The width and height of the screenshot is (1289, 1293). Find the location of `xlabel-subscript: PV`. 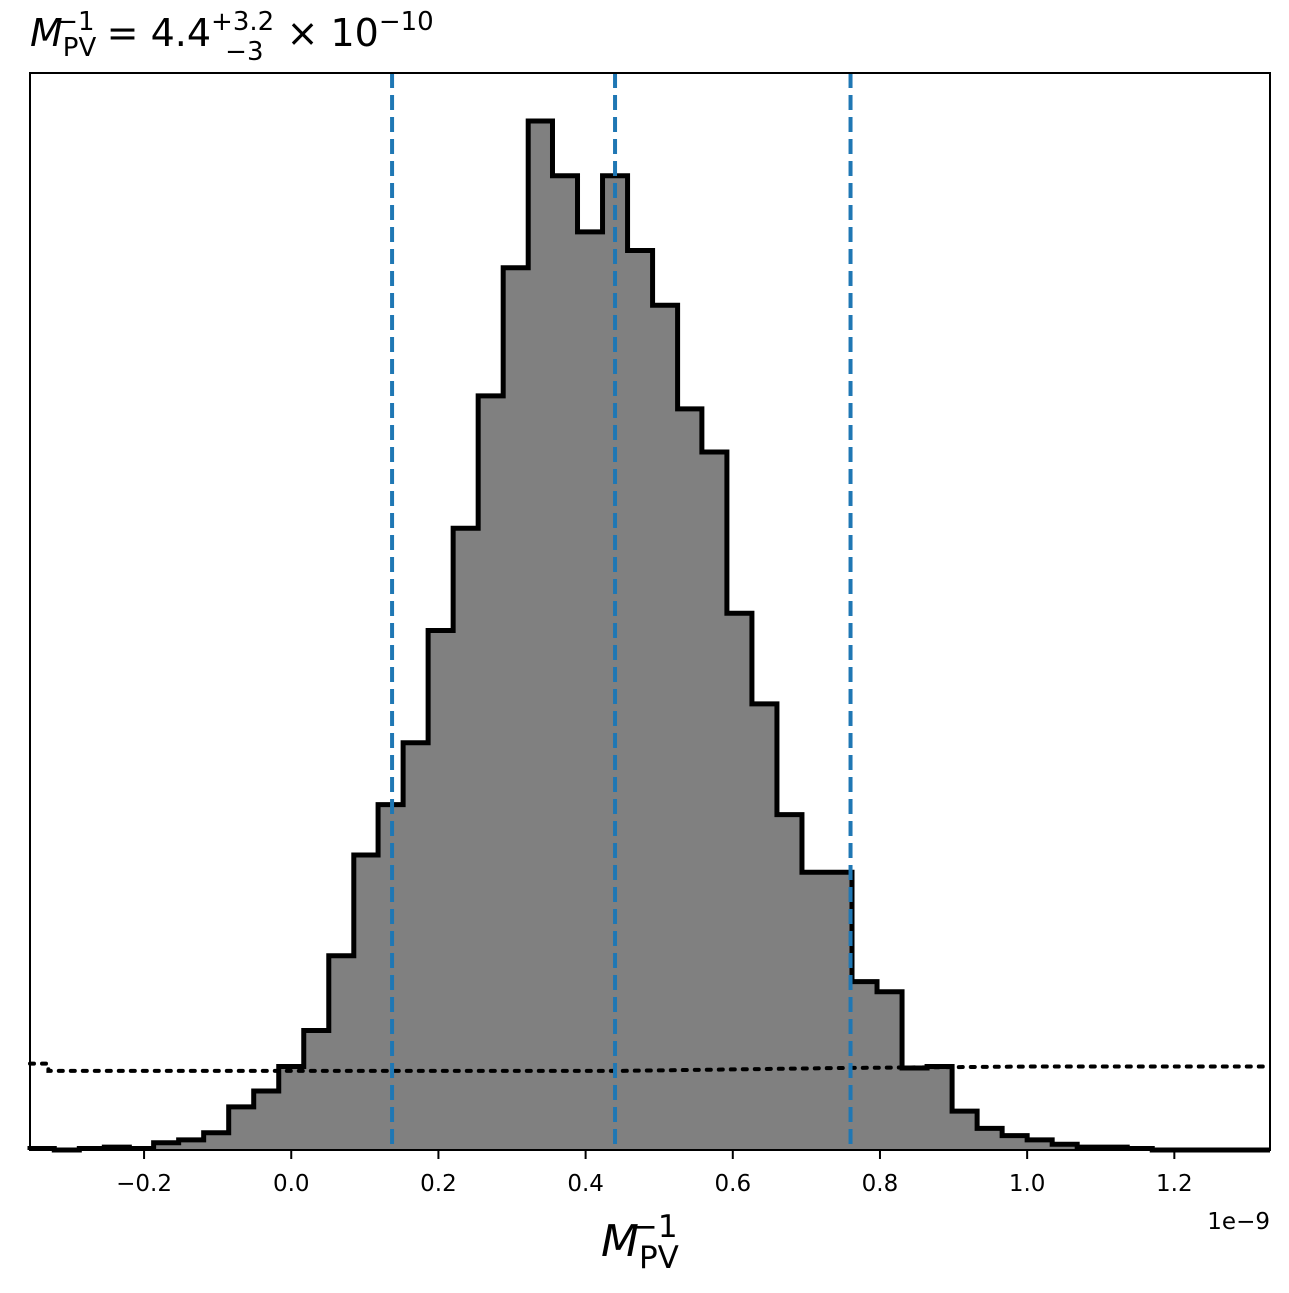

xlabel-subscript: PV is located at coordinates (659, 1258).